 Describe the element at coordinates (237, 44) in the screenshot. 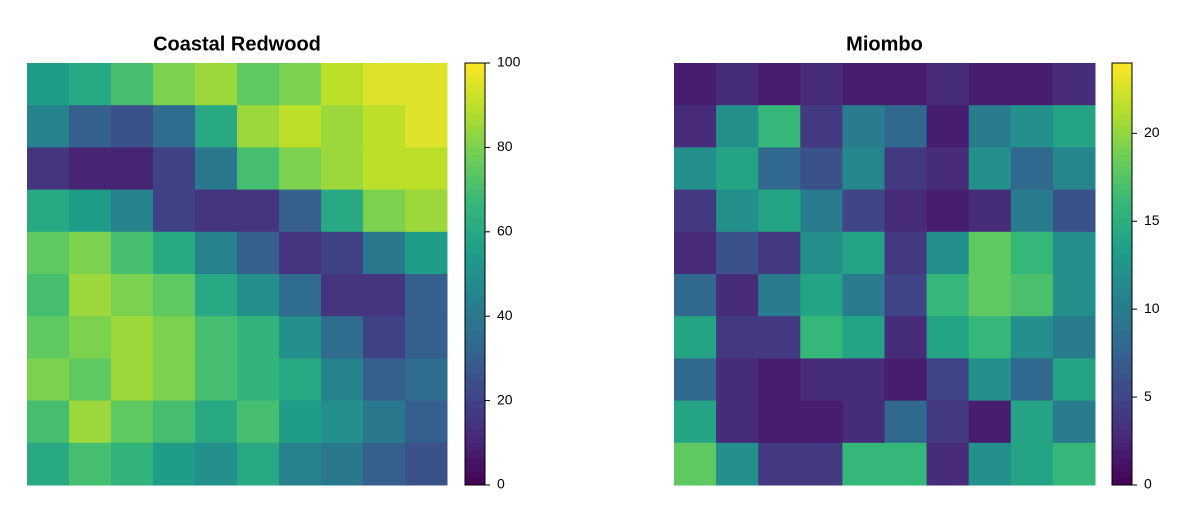

I see `panel-title: Coastal Redwood` at that location.